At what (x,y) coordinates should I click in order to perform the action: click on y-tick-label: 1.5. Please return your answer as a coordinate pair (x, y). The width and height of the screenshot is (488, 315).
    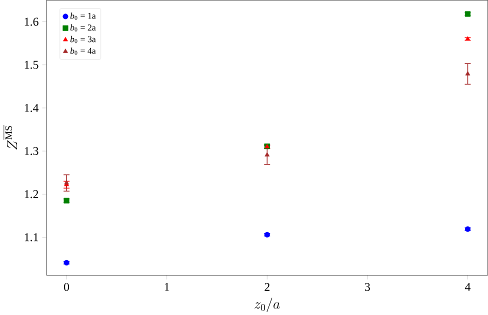
    Looking at the image, I should click on (31, 64).